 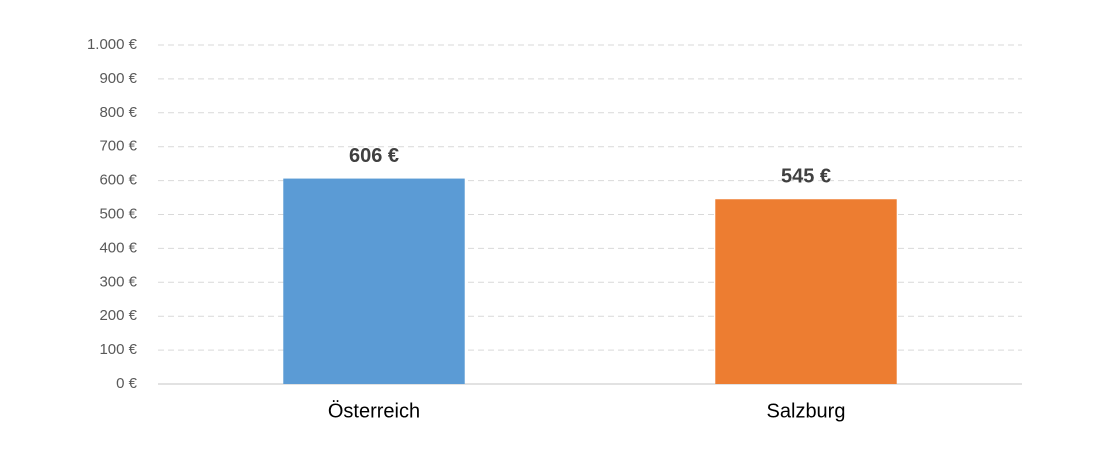 I want to click on y-tick-label: 700 €, so click(x=118, y=146).